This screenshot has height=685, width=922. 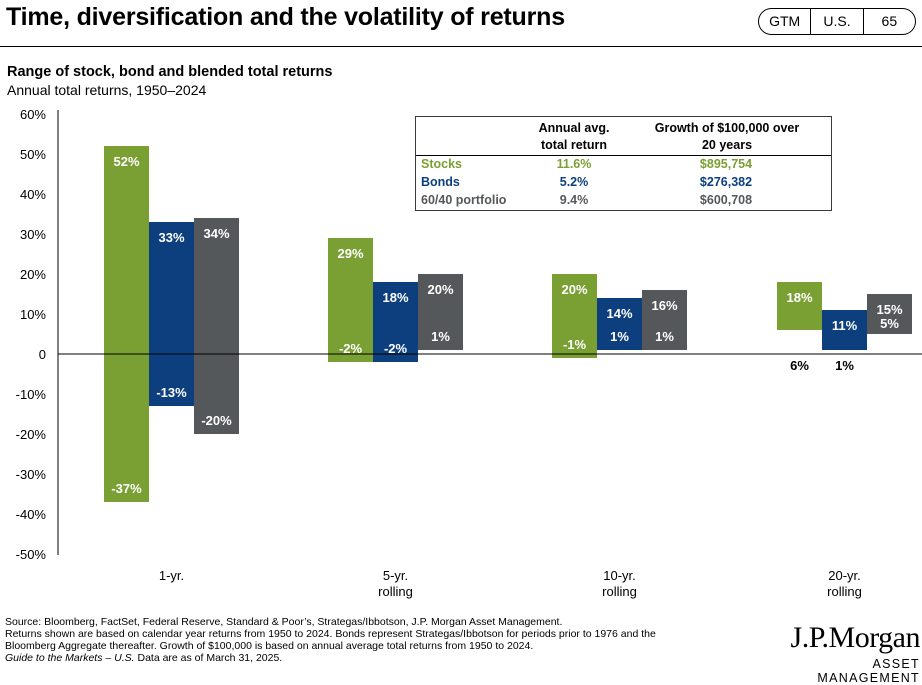 What do you see at coordinates (171, 575) in the screenshot?
I see `category-label: 1-yr.` at bounding box center [171, 575].